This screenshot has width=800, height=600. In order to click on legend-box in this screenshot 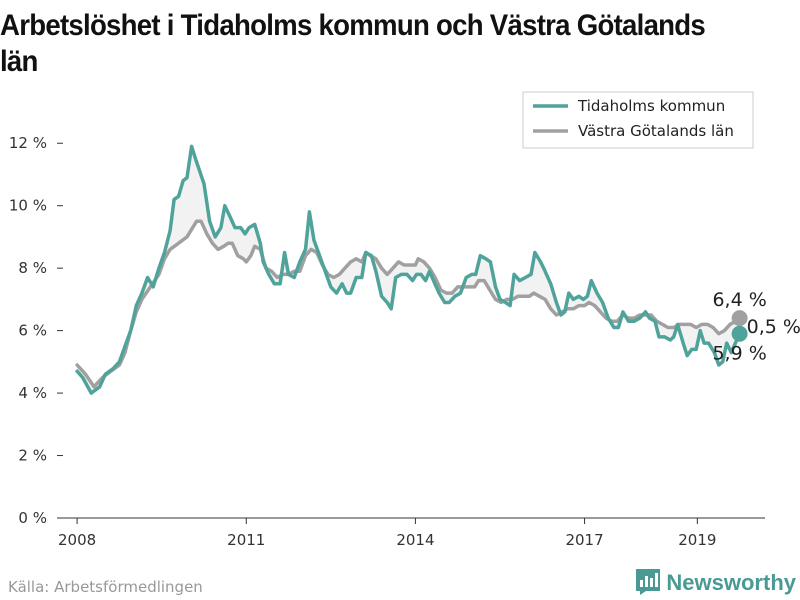, I will do `click(638, 120)`.